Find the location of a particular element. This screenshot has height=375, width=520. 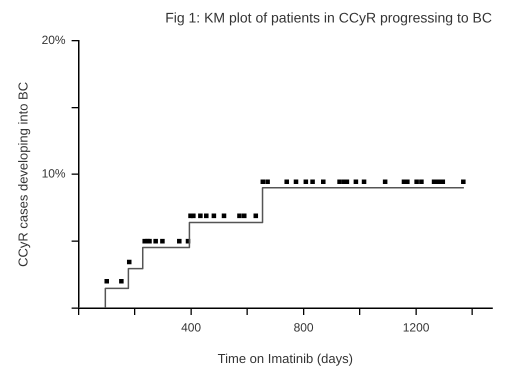

y-tick-label: 10% is located at coordinates (54, 173).